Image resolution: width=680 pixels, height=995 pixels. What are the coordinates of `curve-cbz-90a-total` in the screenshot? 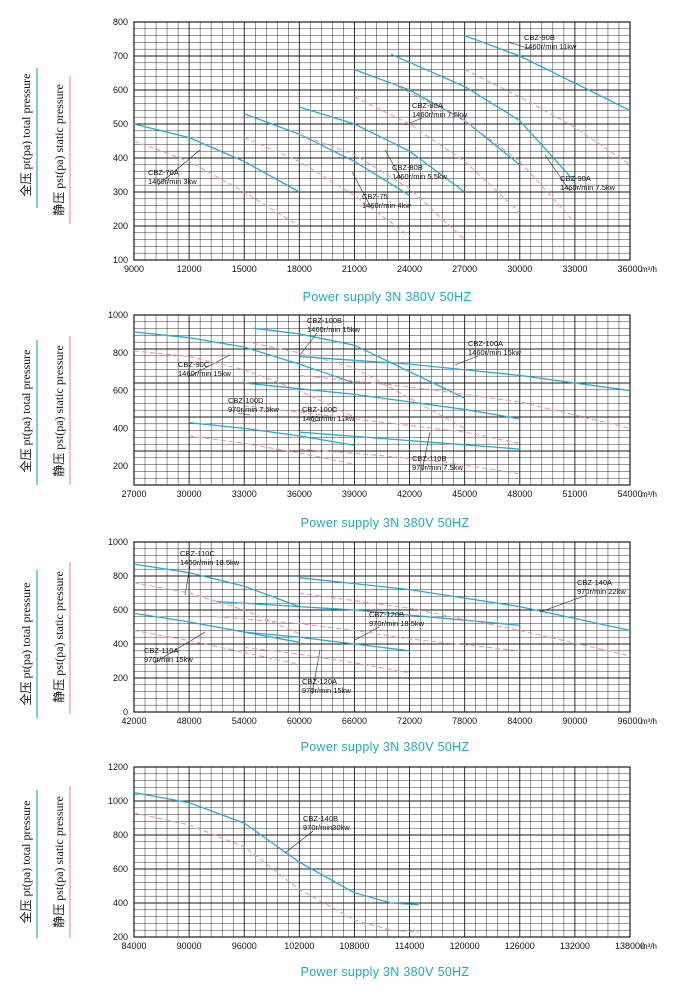 It's located at (483, 118).